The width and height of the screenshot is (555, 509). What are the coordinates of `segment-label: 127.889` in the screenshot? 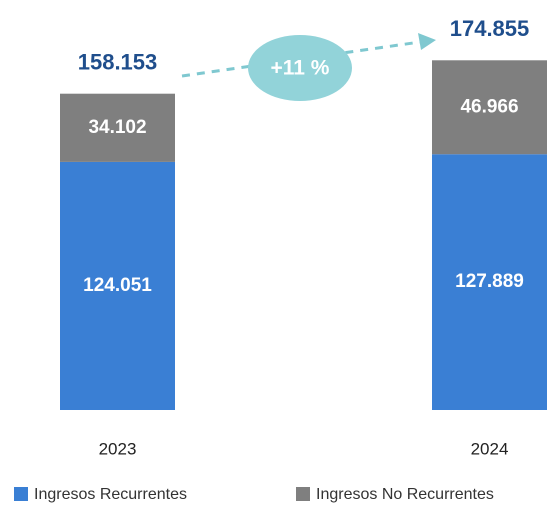 It's located at (489, 281).